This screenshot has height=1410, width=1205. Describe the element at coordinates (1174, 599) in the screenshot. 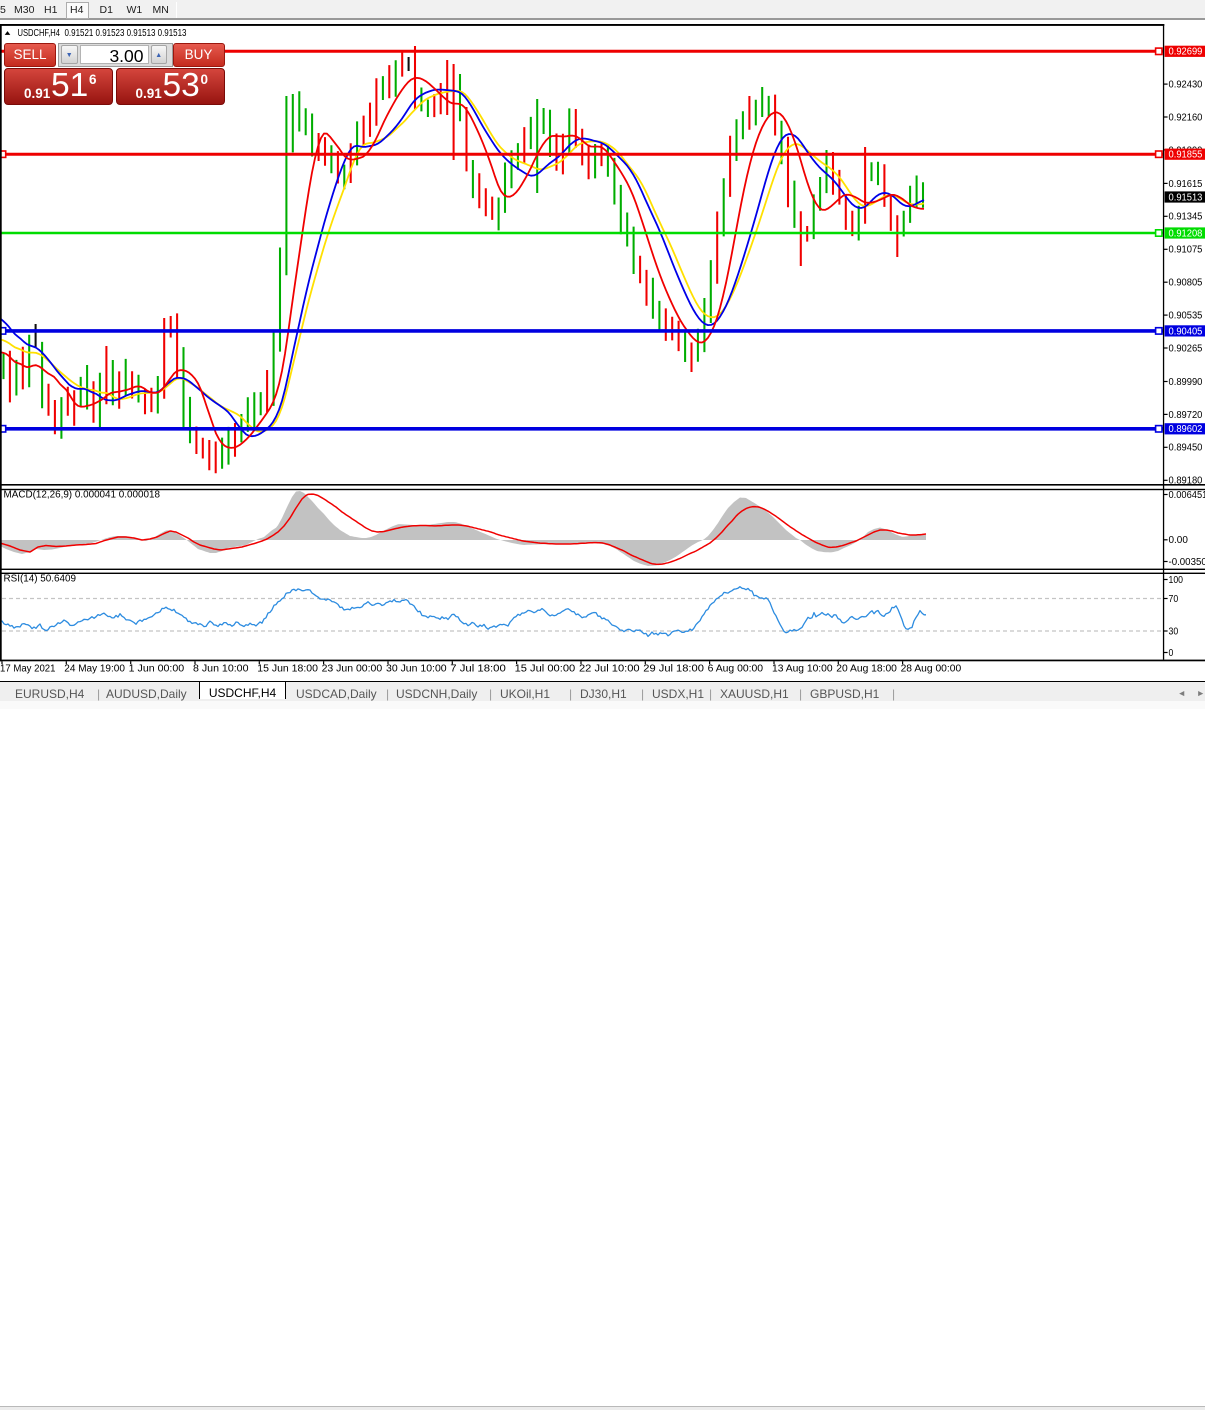

I see `svg-text: 70` at that location.